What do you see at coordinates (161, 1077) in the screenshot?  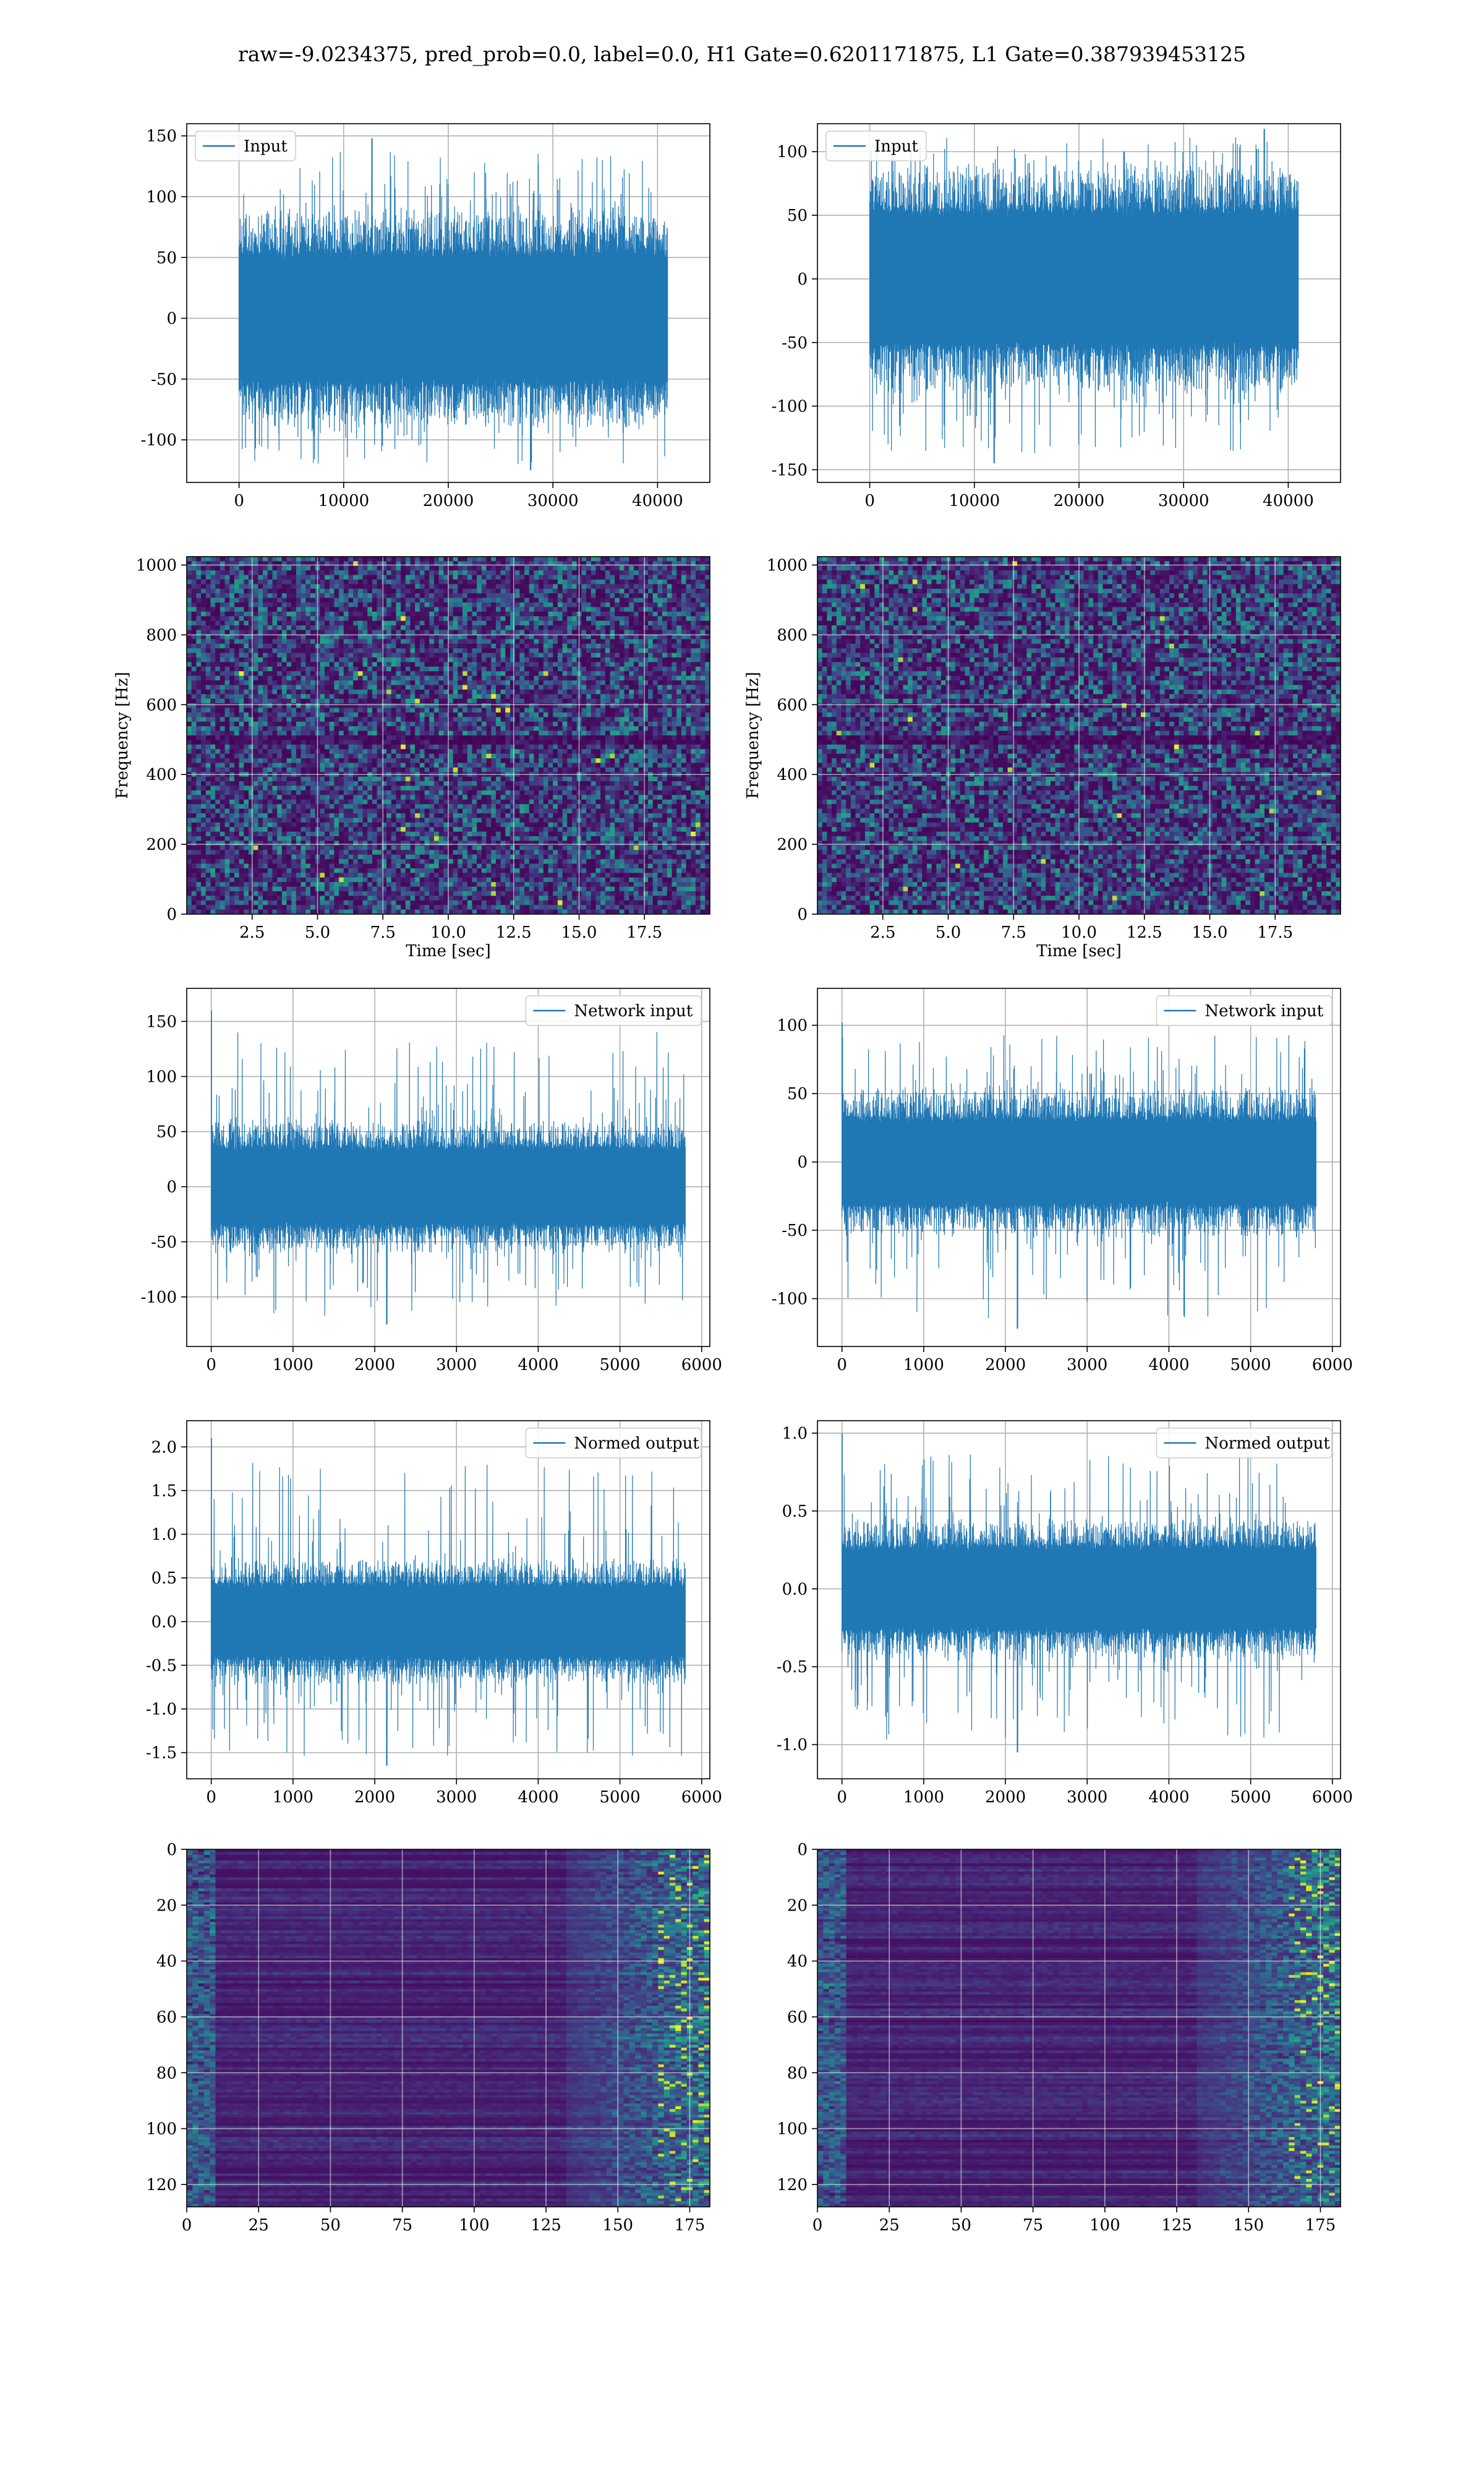 I see `y-tick-label: 100` at bounding box center [161, 1077].